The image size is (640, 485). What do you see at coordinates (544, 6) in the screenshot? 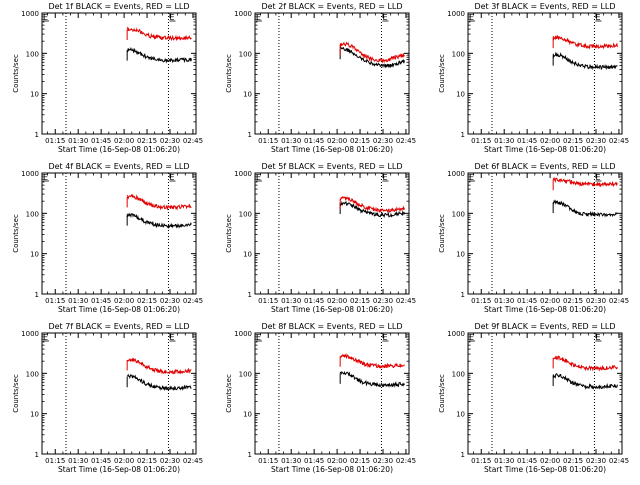
I see `chart-title: Det 3f BLACK = Events, RED = LLD` at bounding box center [544, 6].